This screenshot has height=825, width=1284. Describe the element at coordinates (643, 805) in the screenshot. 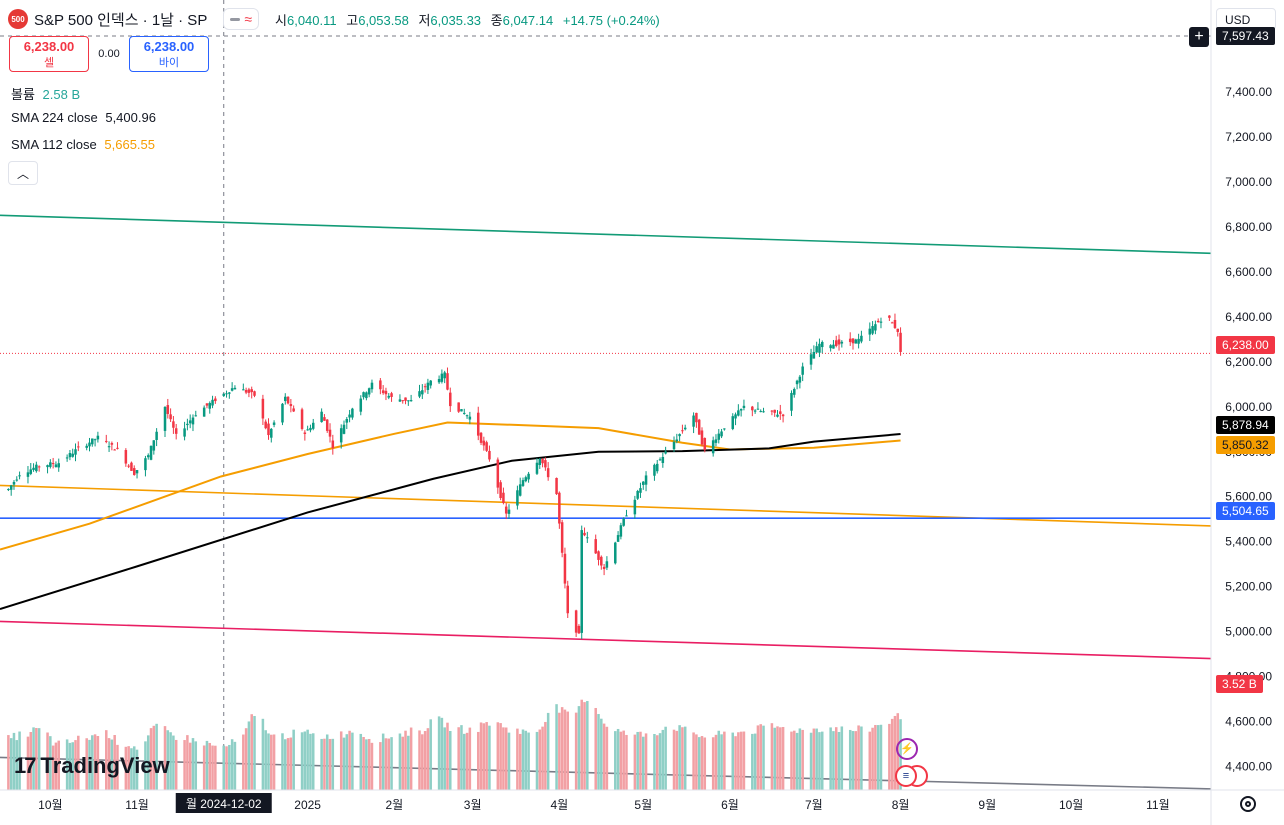

I see `x-tick-label: 5월` at that location.